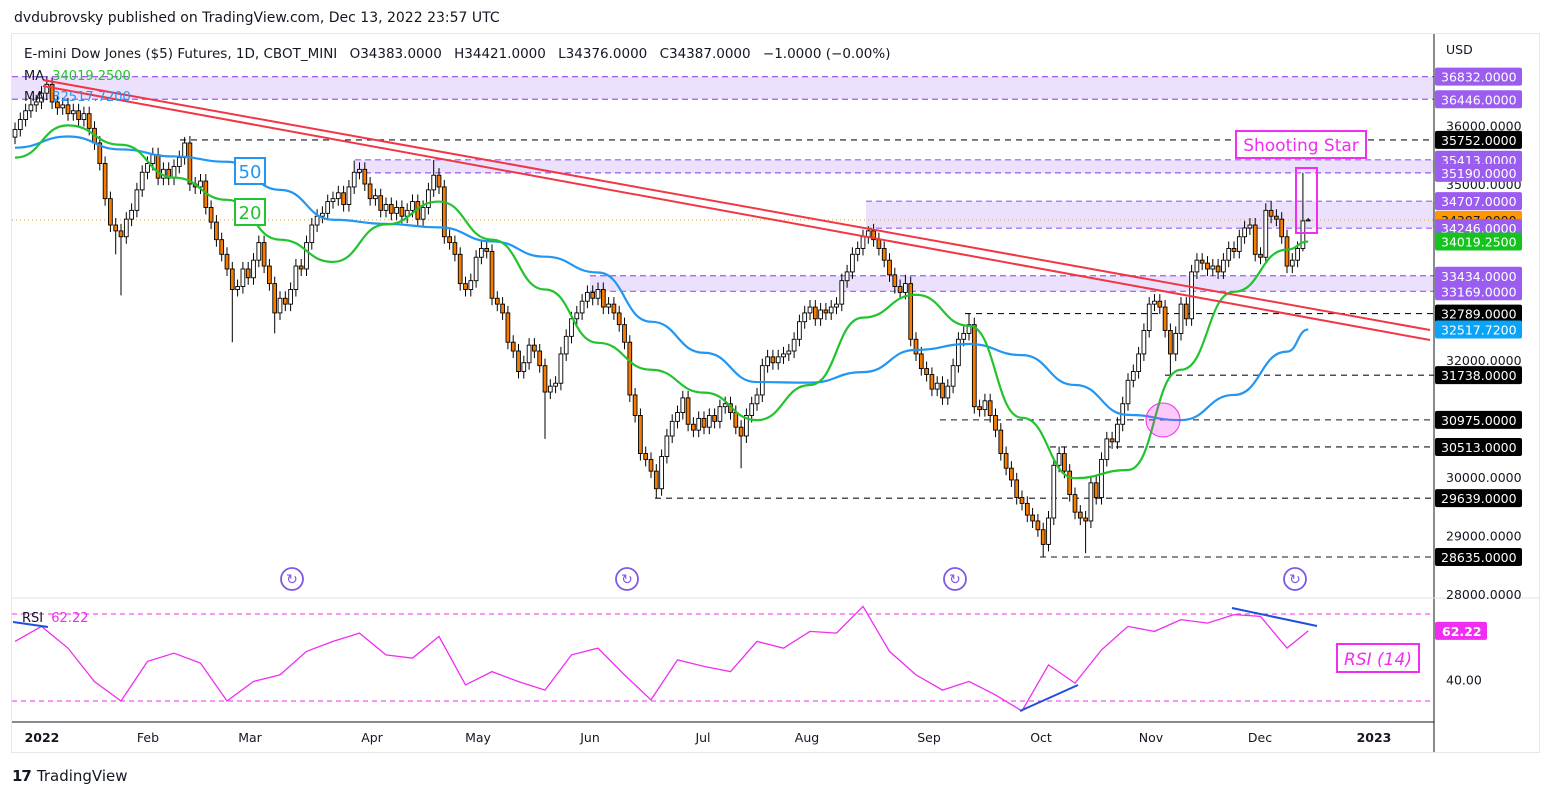  Describe the element at coordinates (396, 54) in the screenshot. I see `ohlc-open: O34383.0000` at that location.